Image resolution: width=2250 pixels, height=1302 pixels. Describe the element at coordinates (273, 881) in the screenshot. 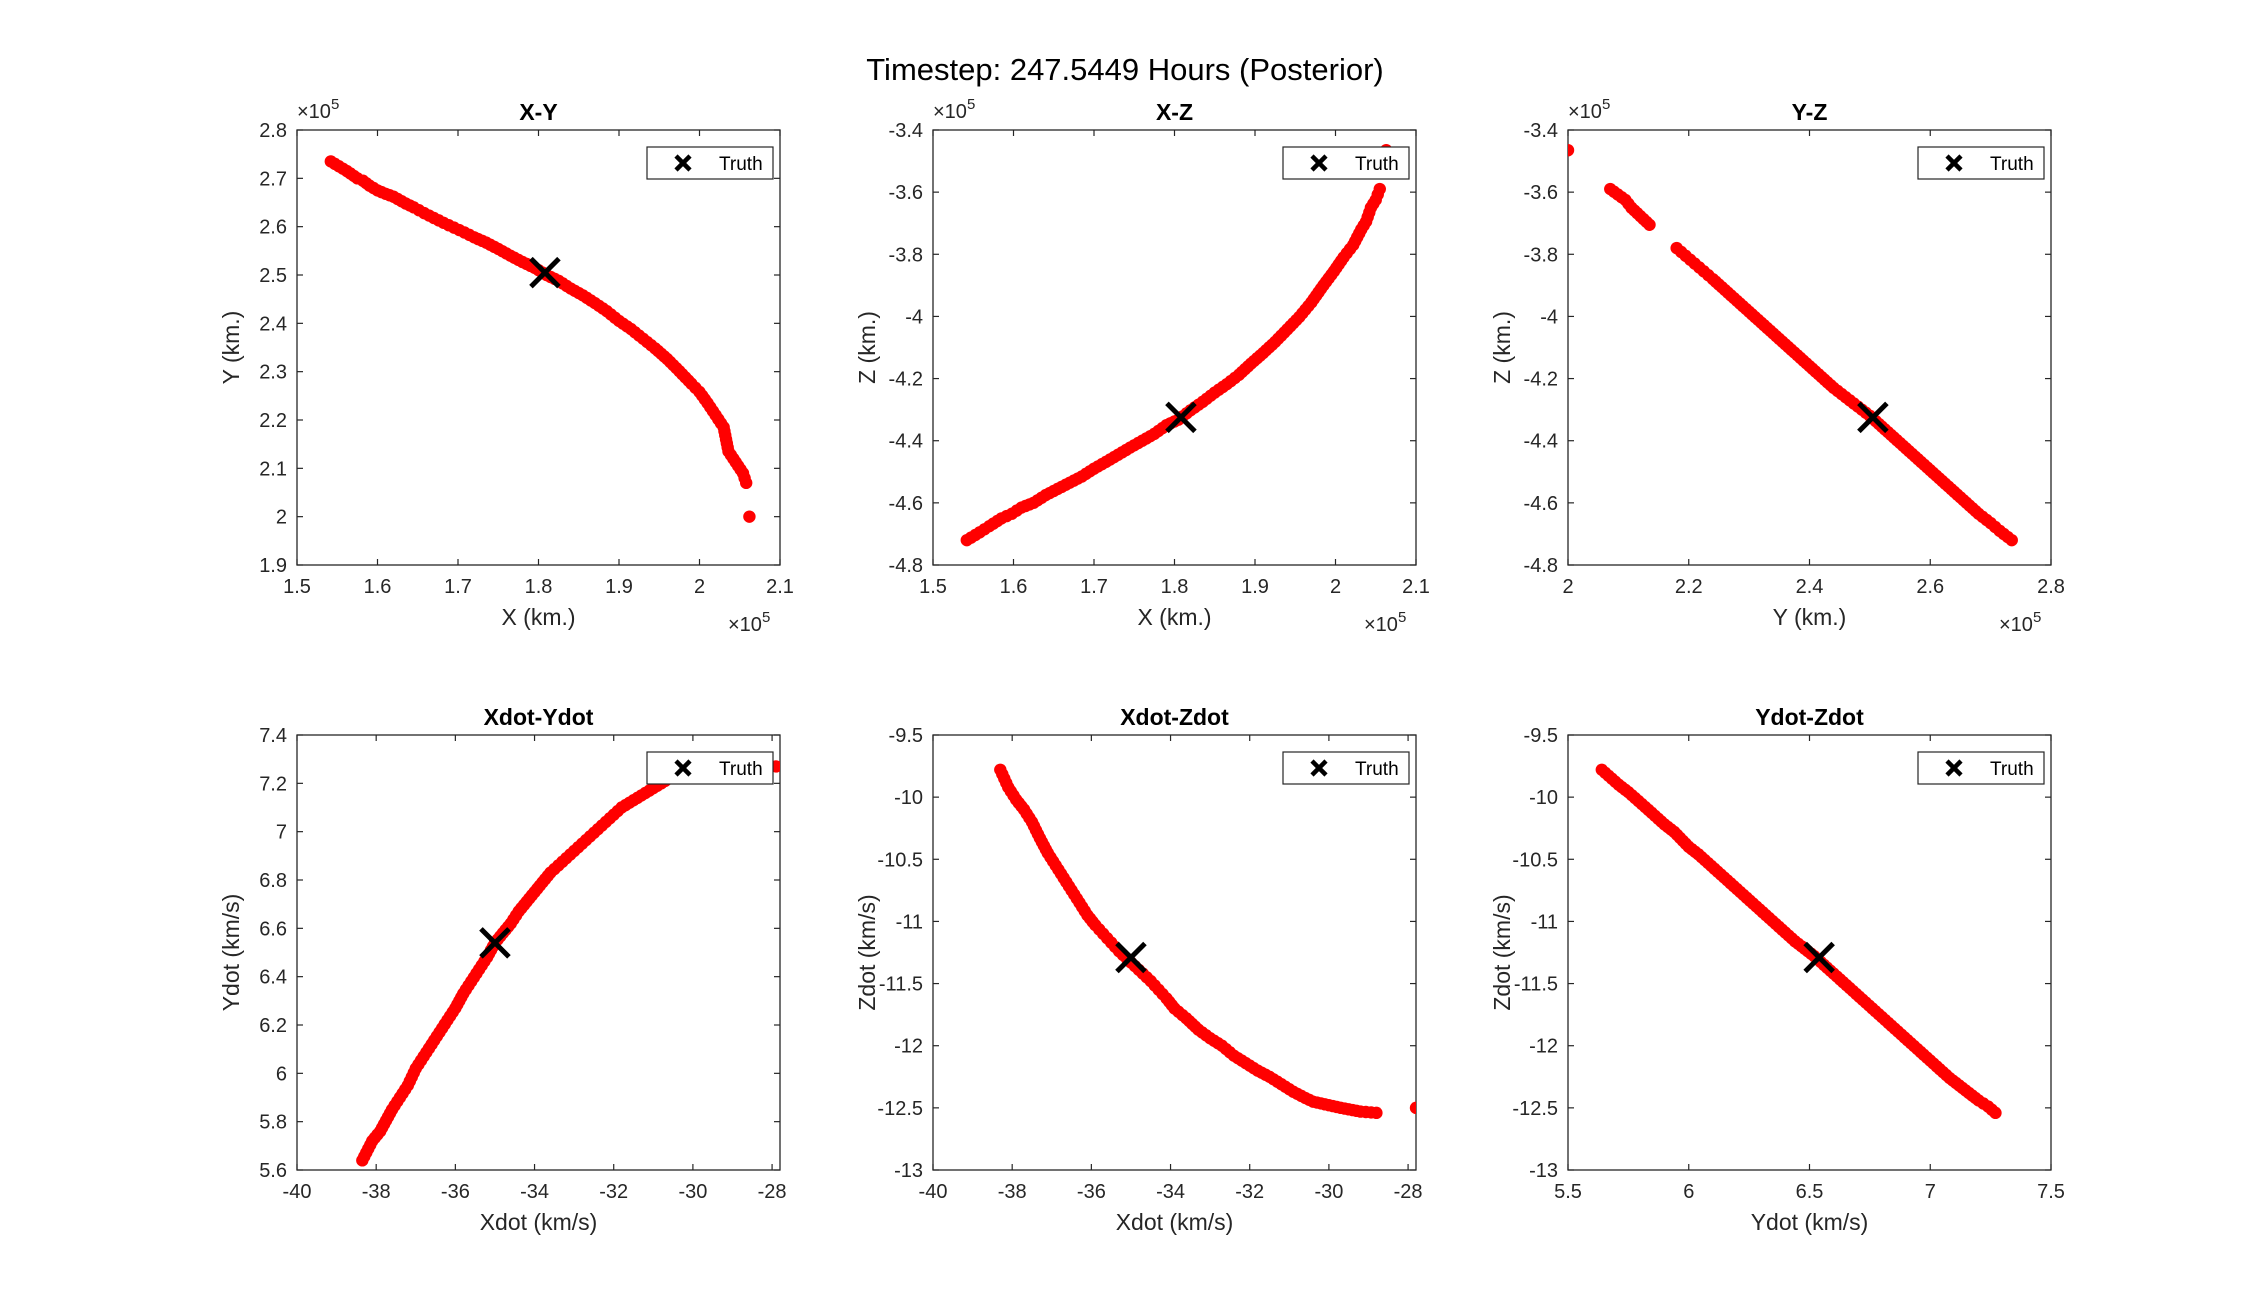

I see `y-tick-label: 6.8` at that location.